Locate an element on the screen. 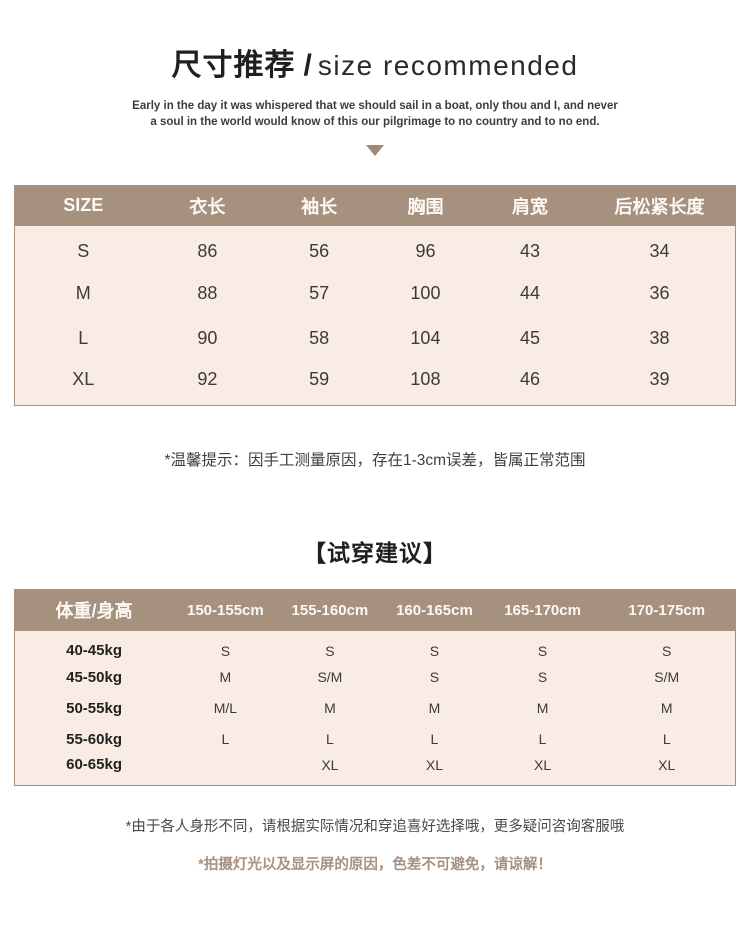 This screenshot has width=750, height=939. column-header: 155-160cm is located at coordinates (330, 610).